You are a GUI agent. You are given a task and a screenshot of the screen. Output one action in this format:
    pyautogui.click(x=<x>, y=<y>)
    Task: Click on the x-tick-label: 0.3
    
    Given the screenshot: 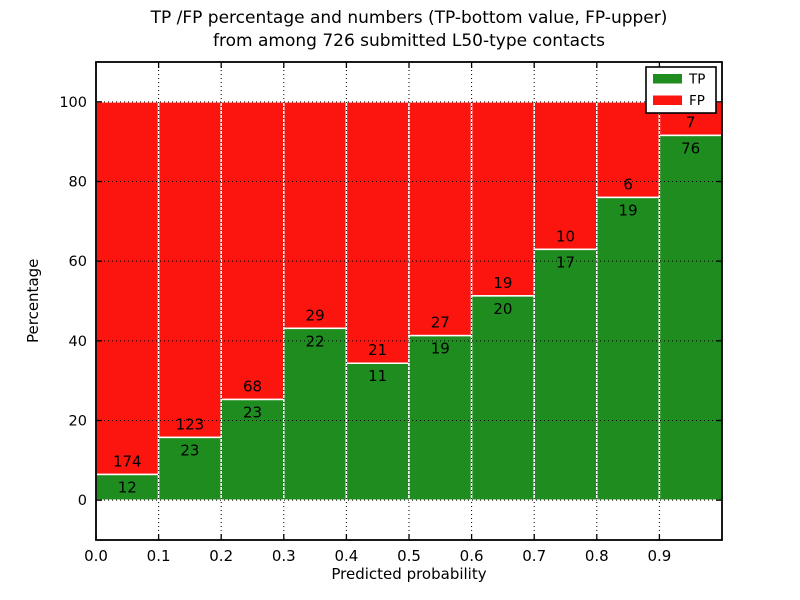 What is the action you would take?
    pyautogui.click(x=284, y=556)
    